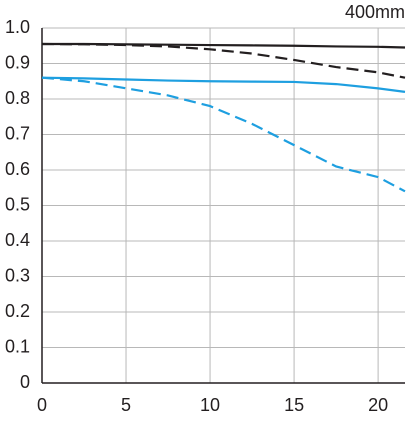 Image resolution: width=420 pixels, height=425 pixels. Describe the element at coordinates (17, 275) in the screenshot. I see `y-tick-label: 0.3` at that location.